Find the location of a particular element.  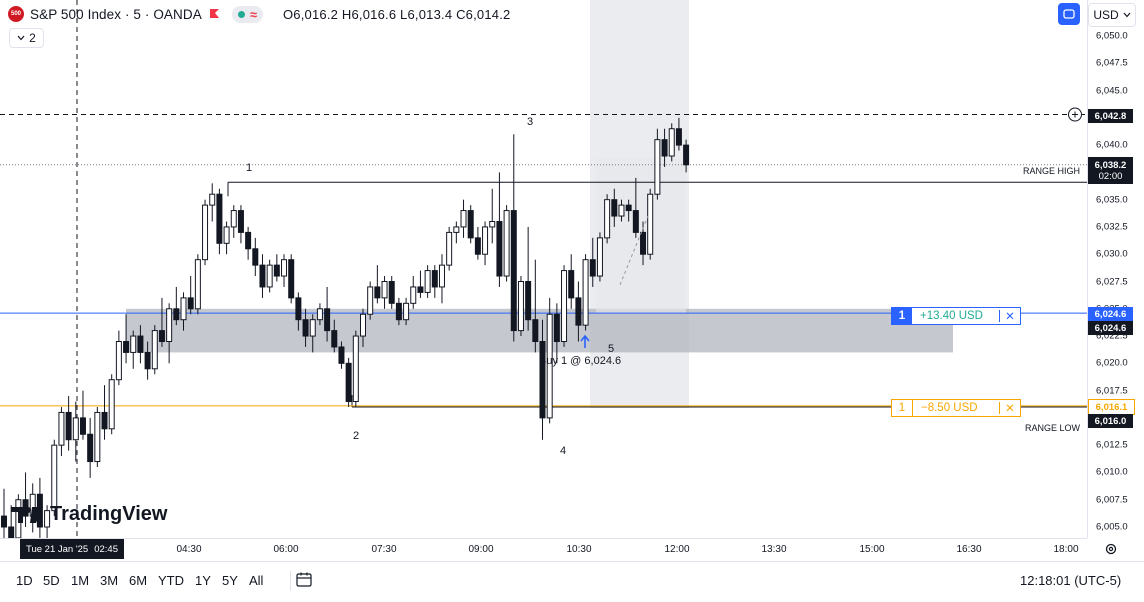

time-tick: 09:00 is located at coordinates (481, 549).